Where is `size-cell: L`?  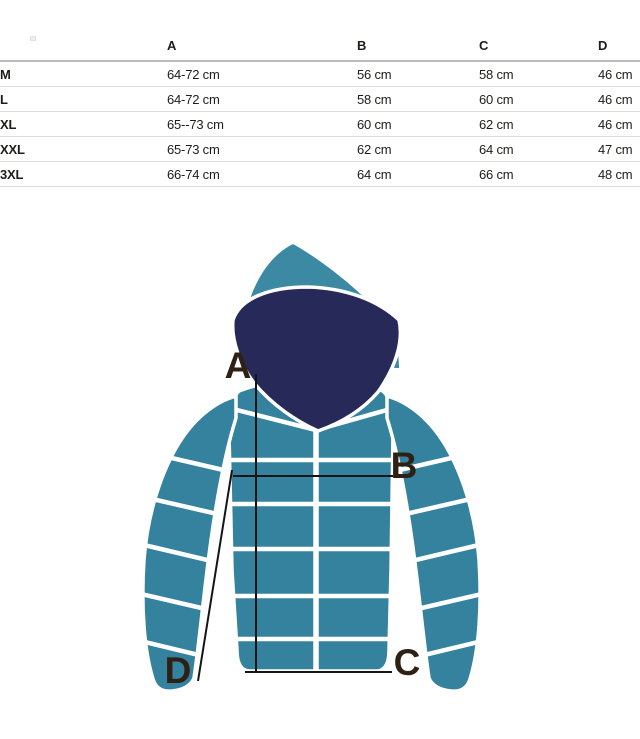
size-cell: L is located at coordinates (83, 99).